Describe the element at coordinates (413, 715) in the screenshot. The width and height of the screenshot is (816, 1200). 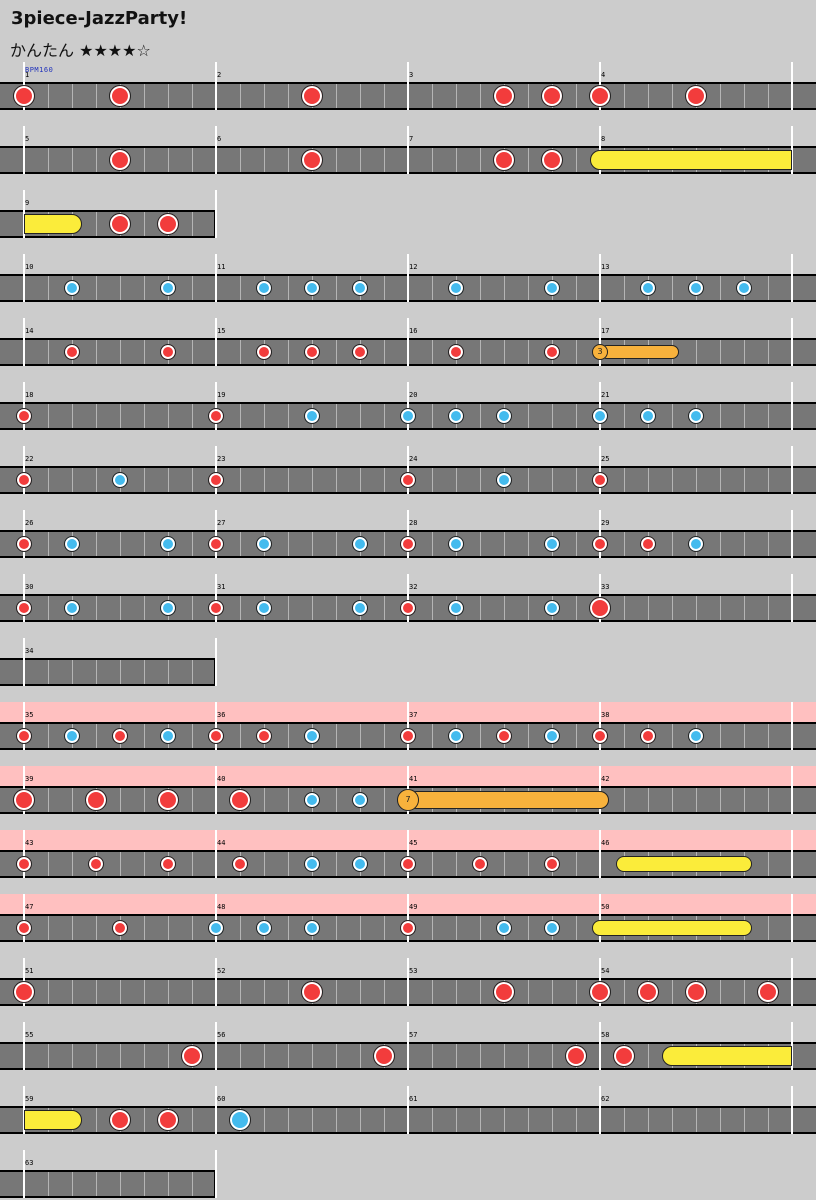
I see `measure-number: 37` at that location.